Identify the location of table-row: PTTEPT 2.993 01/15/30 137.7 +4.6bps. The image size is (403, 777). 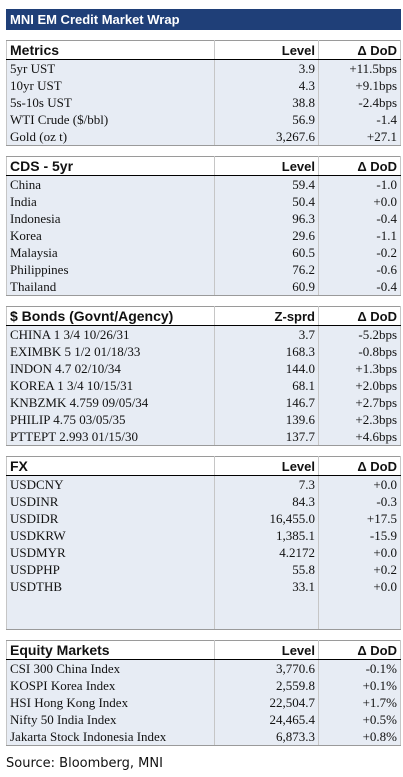
(203, 437).